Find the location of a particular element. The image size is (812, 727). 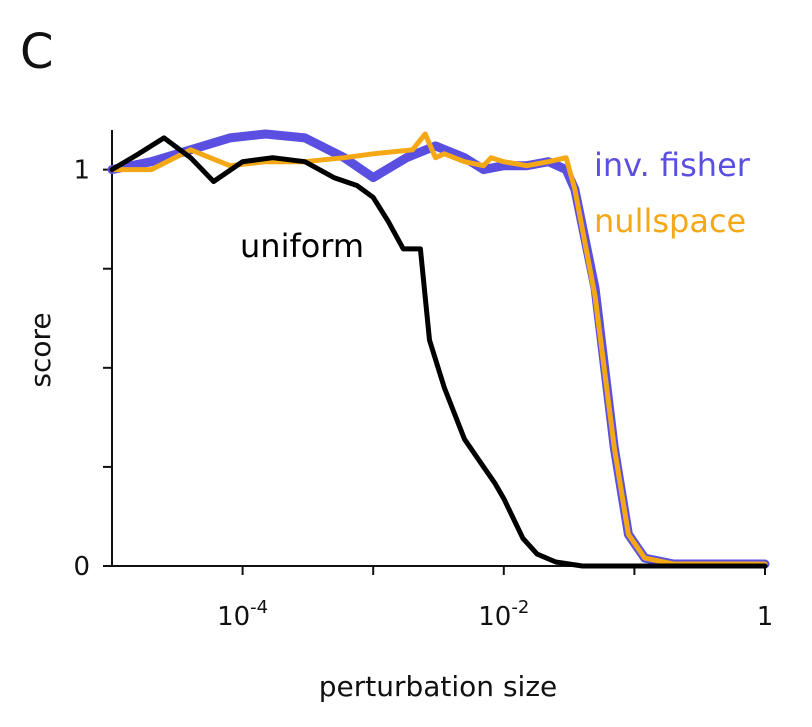

y-tick-label: 0 is located at coordinates (81, 567).